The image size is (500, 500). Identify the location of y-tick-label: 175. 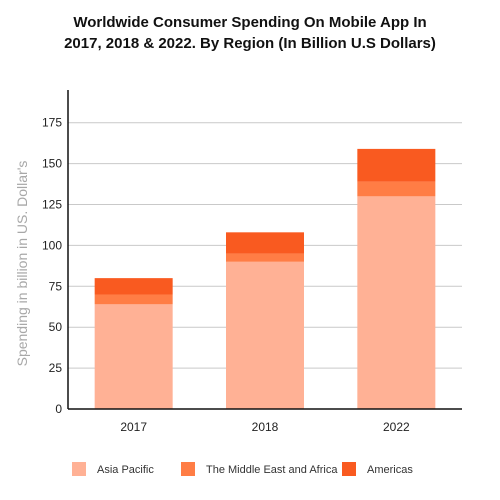
(52, 123).